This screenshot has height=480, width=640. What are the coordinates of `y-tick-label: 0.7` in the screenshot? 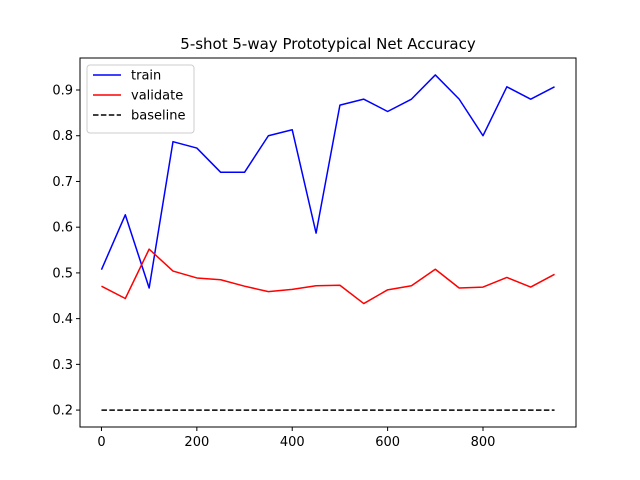 It's located at (62, 182).